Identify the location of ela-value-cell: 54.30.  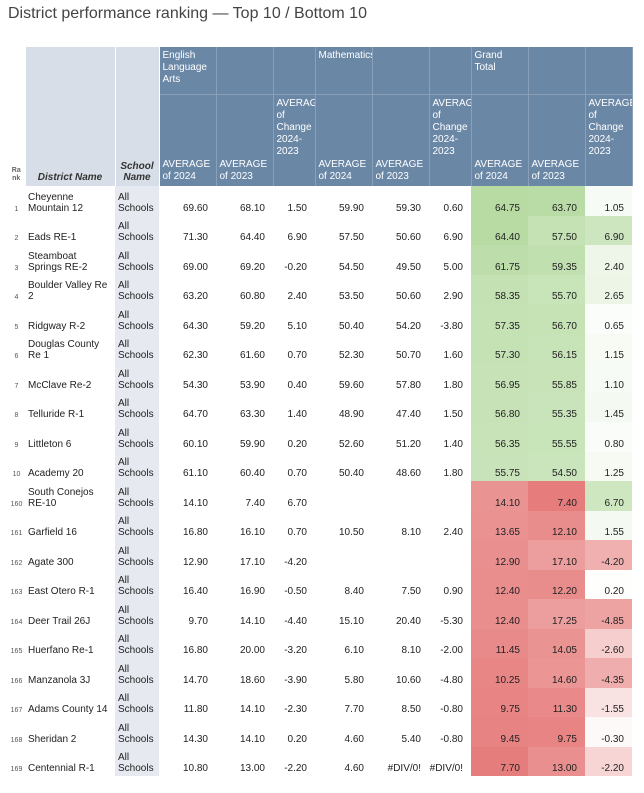
(195, 385).